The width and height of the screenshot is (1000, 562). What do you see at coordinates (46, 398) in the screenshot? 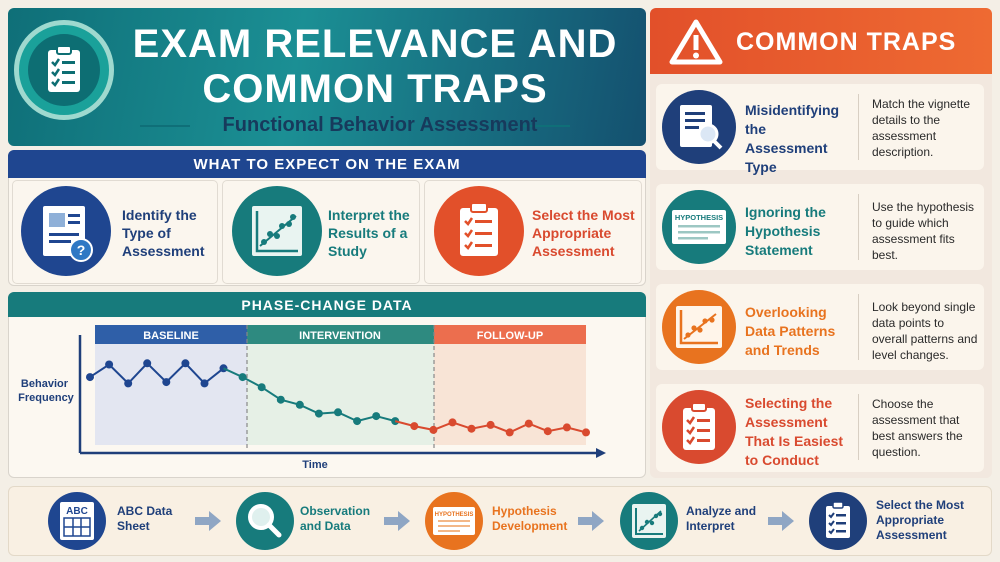
I see `y-axis-label-line2: Frequency` at bounding box center [46, 398].